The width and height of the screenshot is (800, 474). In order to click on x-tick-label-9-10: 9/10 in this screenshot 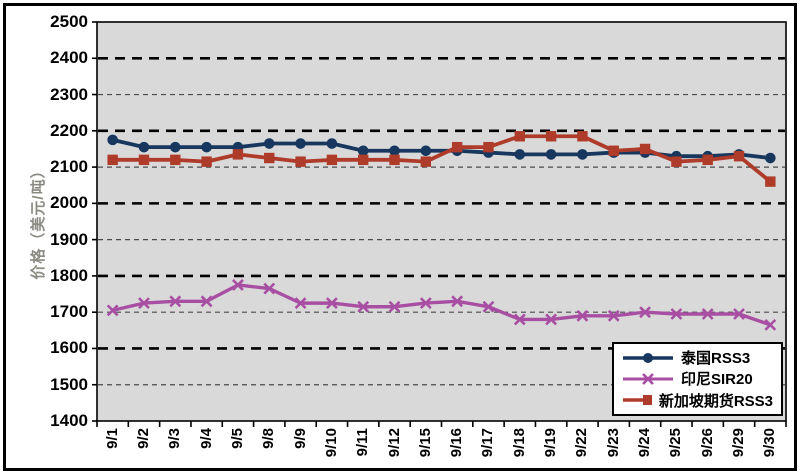, I will do `click(331, 443)`.